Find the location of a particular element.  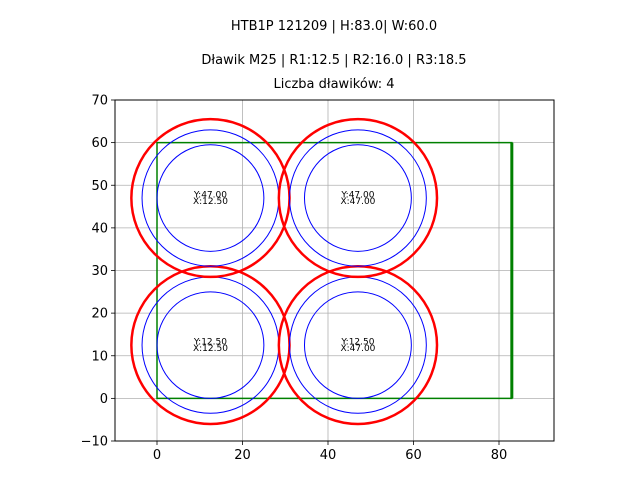

y-tick-label: 30 is located at coordinates (99, 271).